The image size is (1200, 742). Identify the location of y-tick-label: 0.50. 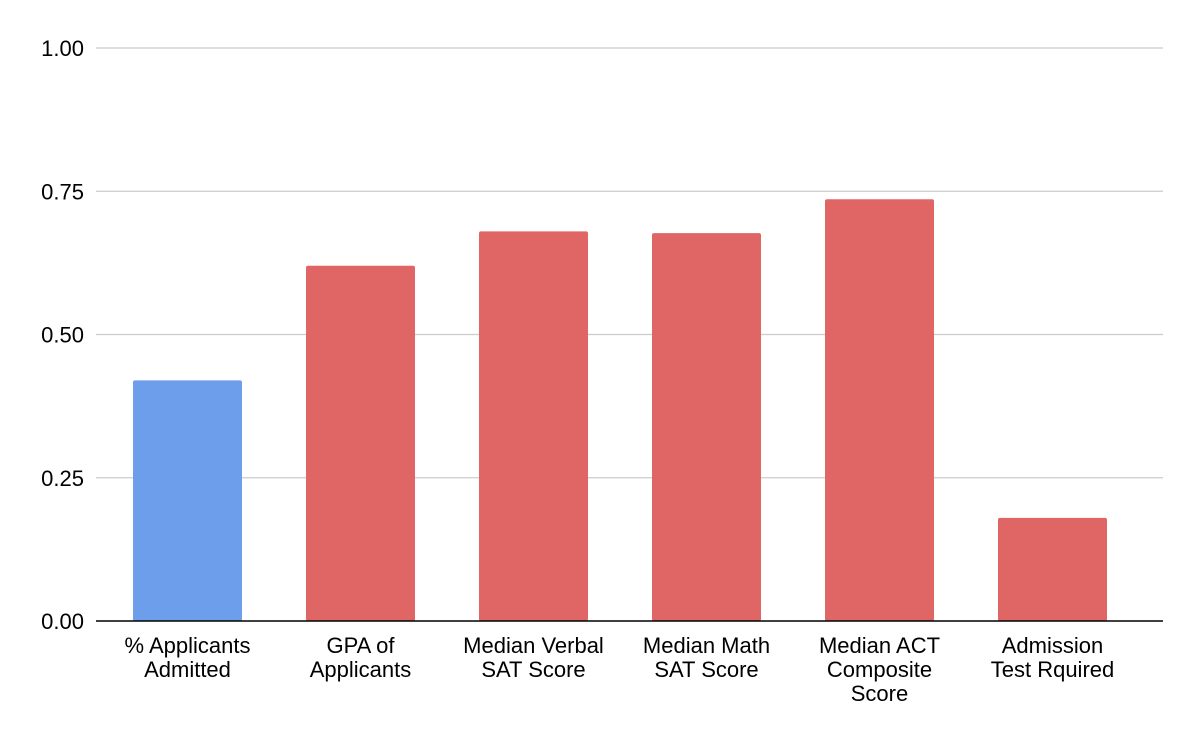
(62, 335).